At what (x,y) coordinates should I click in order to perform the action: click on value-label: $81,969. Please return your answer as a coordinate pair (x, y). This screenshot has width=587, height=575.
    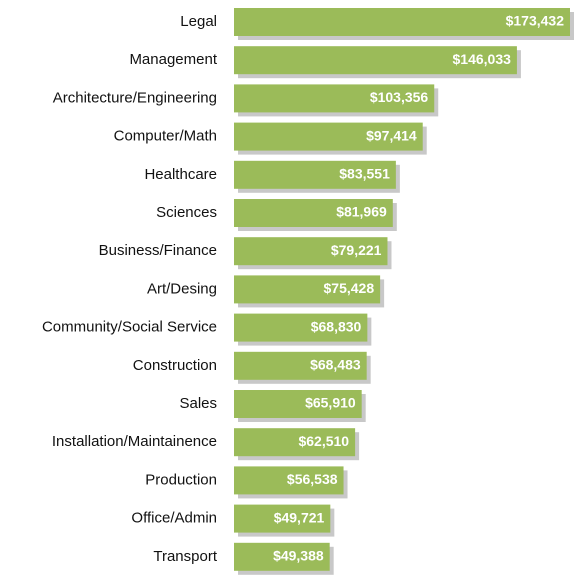
    Looking at the image, I should click on (361, 212).